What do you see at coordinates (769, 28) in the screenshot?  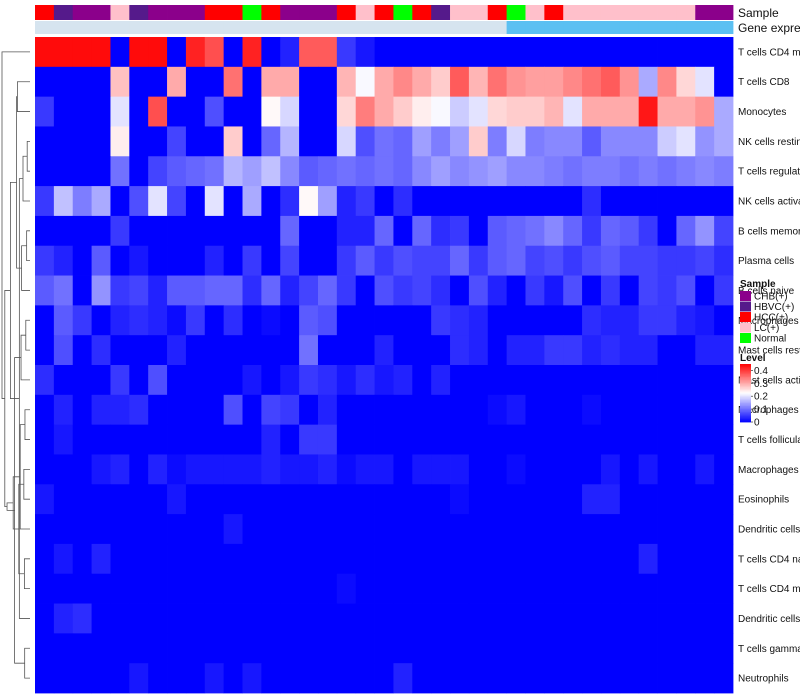 I see `annotation-label-gene-expression: Gene expression level` at bounding box center [769, 28].